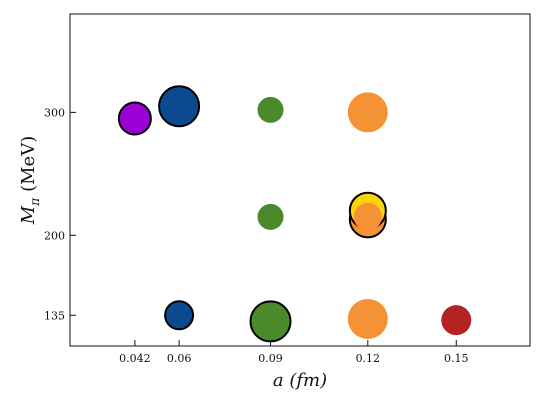  Describe the element at coordinates (300, 380) in the screenshot. I see `x-axis-label: a (fm)` at that location.